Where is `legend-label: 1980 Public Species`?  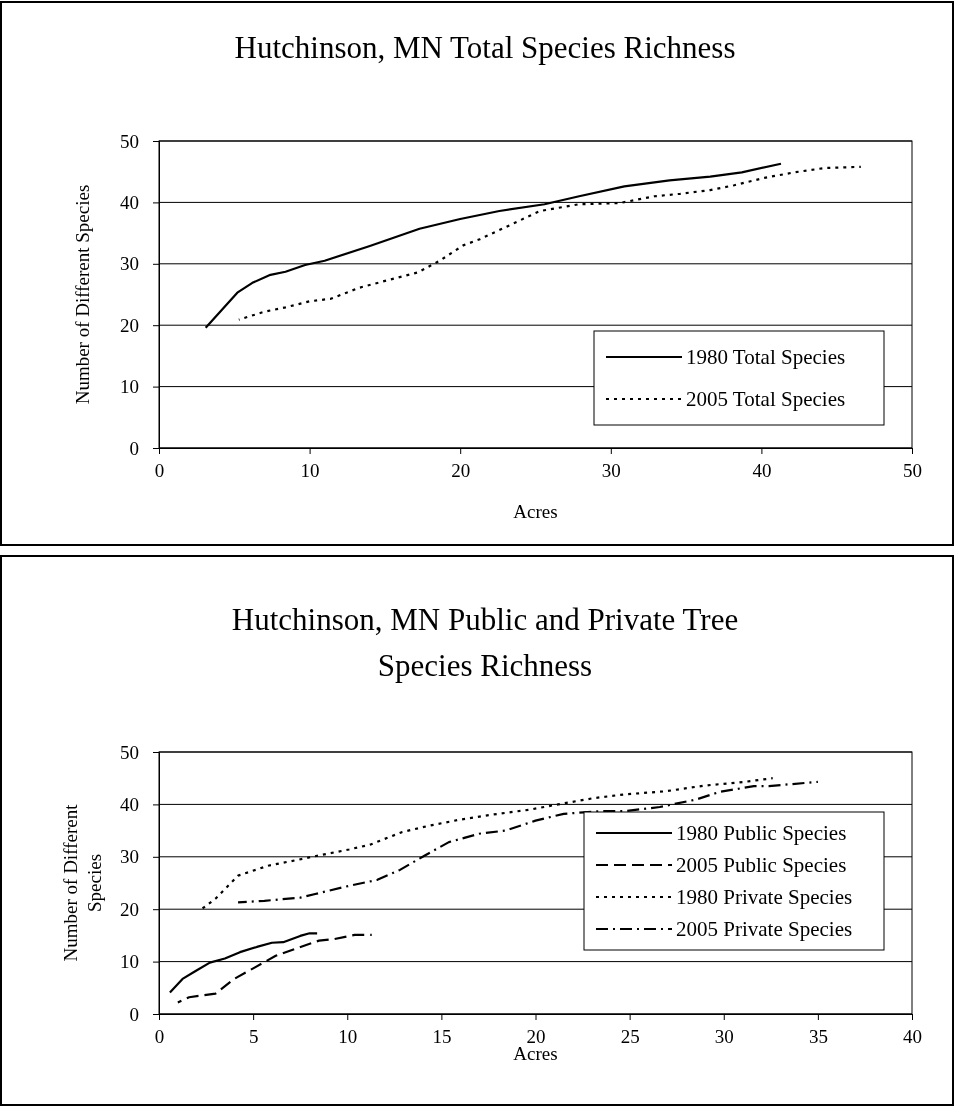 legend-label: 1980 Public Species is located at coordinates (761, 833).